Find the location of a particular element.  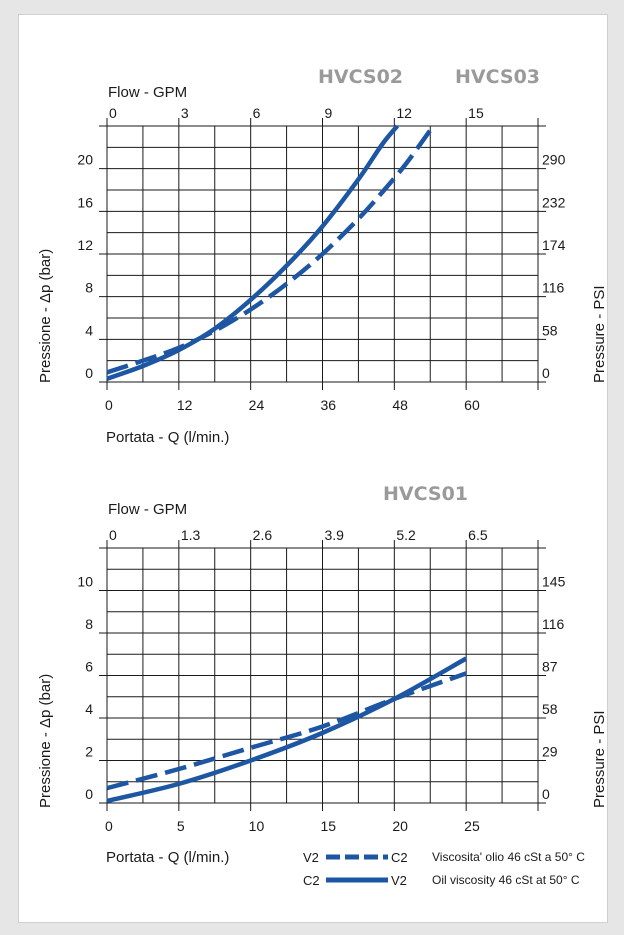

chart2-x-axis-label: Portata - Q (l/min.) is located at coordinates (167, 857).